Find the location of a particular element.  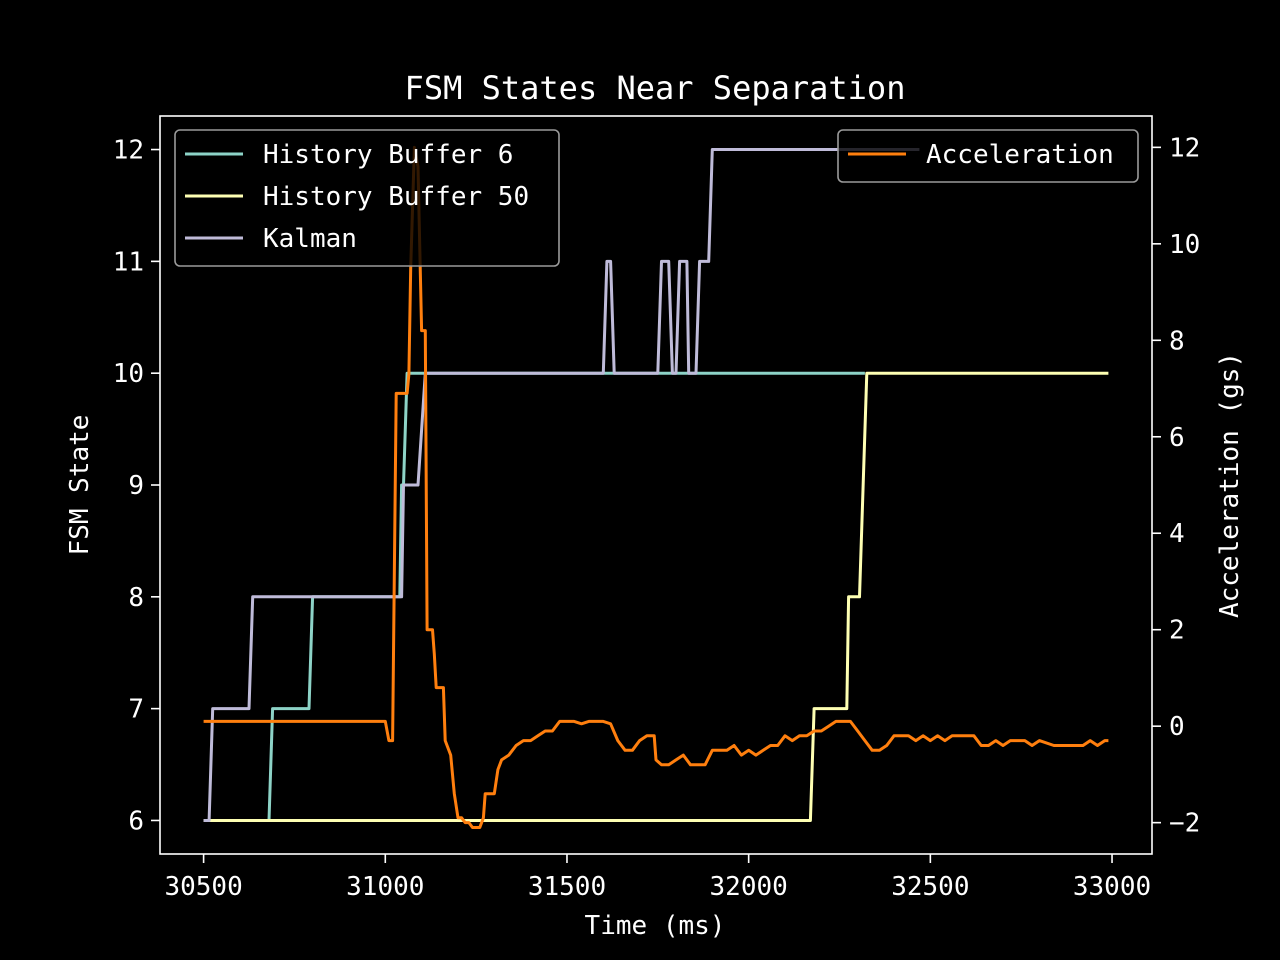

x-tick-label: 30500 is located at coordinates (203, 887).